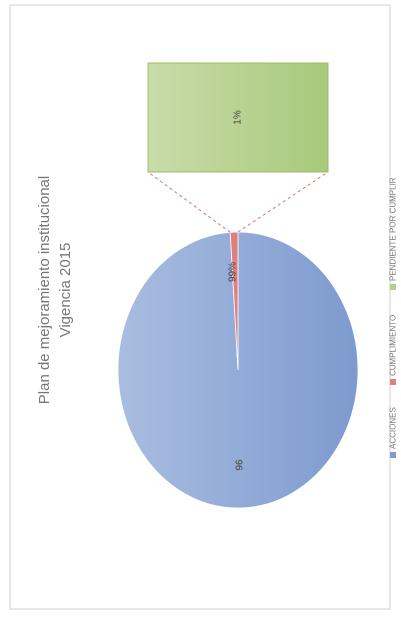 Image resolution: width=401 pixels, height=629 pixels. I want to click on data-label: 99%, so click(233, 272).